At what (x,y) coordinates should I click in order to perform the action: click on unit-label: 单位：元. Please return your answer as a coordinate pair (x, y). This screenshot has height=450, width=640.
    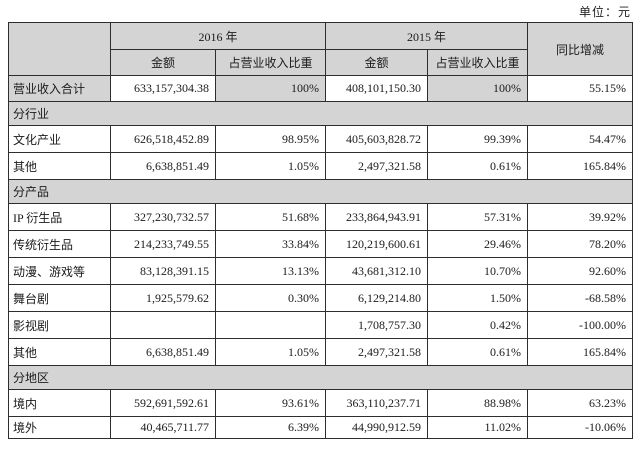
    Looking at the image, I should click on (604, 12).